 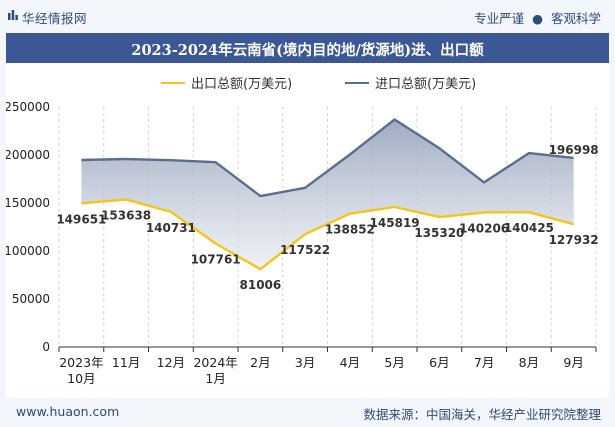 I want to click on data-label-export: 117522, so click(x=305, y=250).